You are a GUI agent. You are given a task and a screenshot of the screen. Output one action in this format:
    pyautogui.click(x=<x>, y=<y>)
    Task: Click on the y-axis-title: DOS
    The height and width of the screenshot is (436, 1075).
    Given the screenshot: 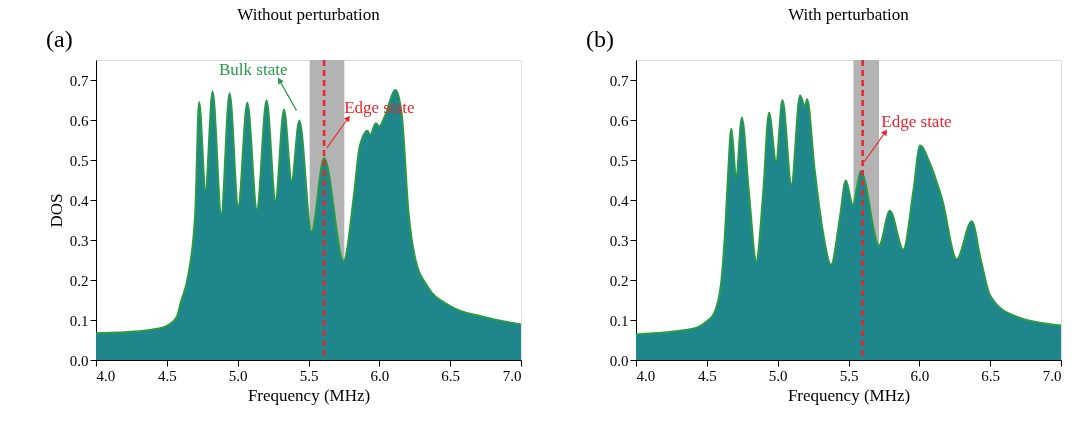 What is the action you would take?
    pyautogui.click(x=56, y=210)
    